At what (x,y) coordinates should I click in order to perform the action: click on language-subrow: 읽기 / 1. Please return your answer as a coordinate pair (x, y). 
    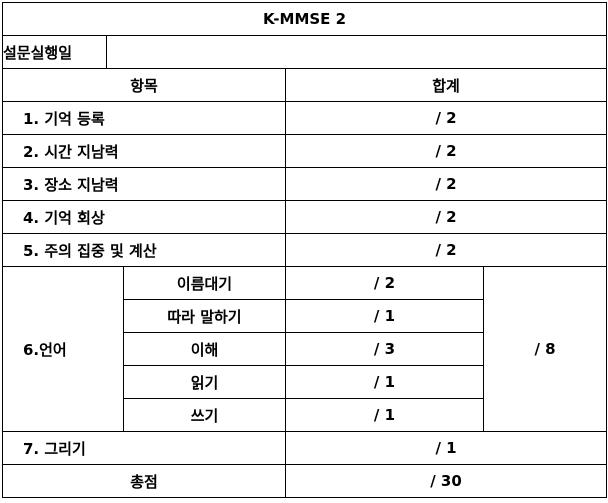
    Looking at the image, I should click on (305, 382).